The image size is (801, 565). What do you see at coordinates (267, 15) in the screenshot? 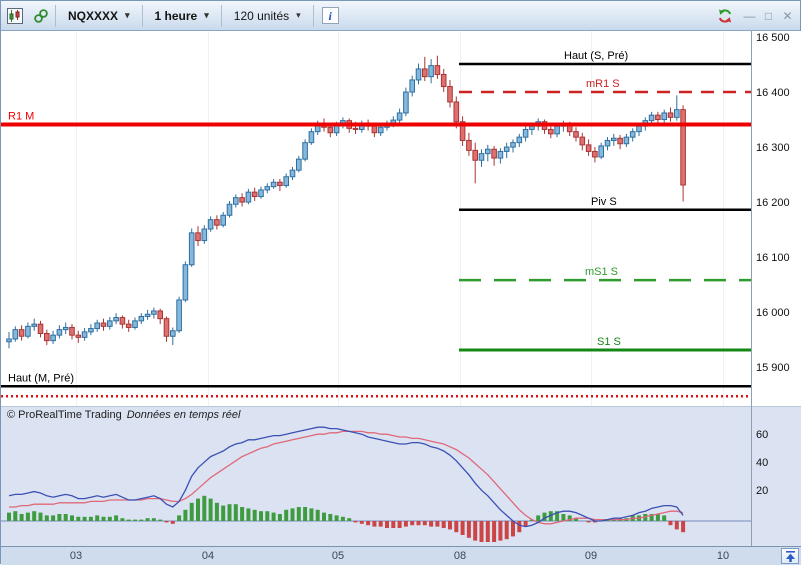
I see `units-selector: 120 unités ▾` at bounding box center [267, 15].